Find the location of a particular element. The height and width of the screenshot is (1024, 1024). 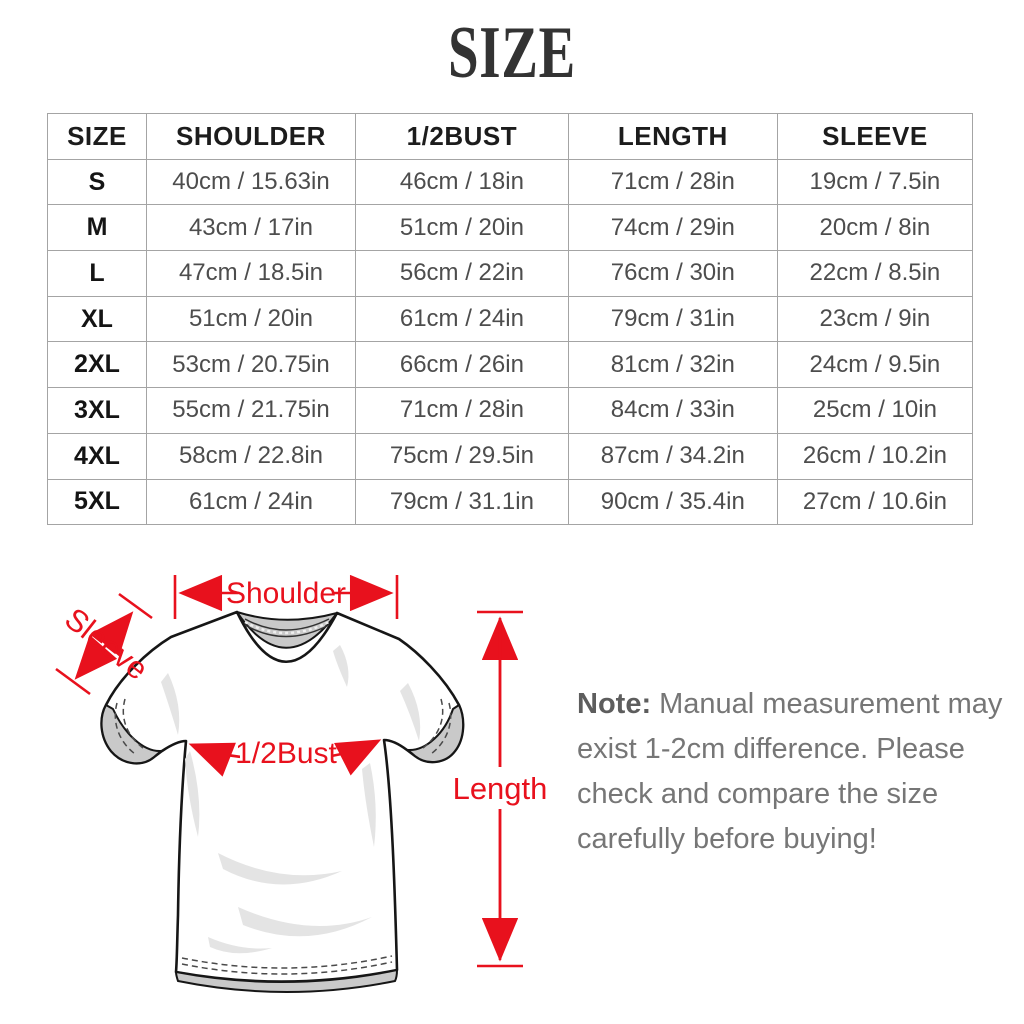

size-cell: 5XL is located at coordinates (97, 502).